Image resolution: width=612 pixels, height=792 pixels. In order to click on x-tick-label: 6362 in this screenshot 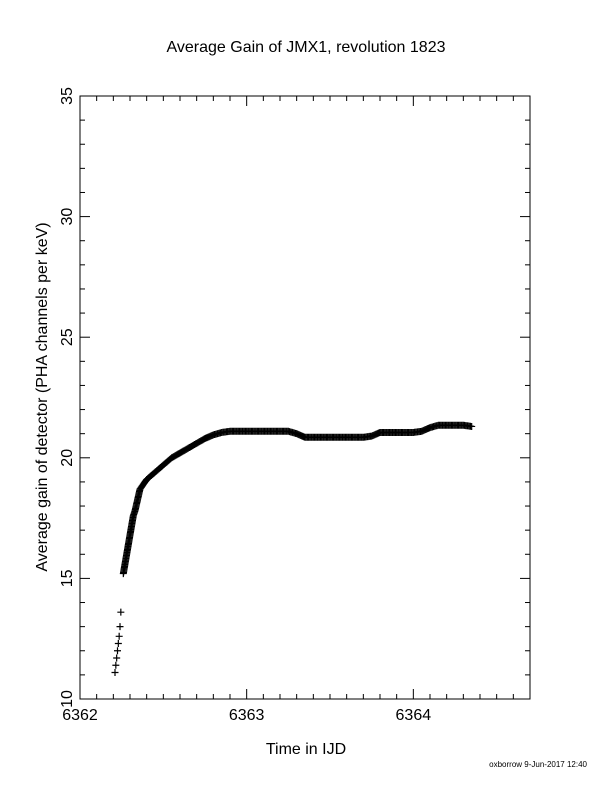, I will do `click(80, 715)`.